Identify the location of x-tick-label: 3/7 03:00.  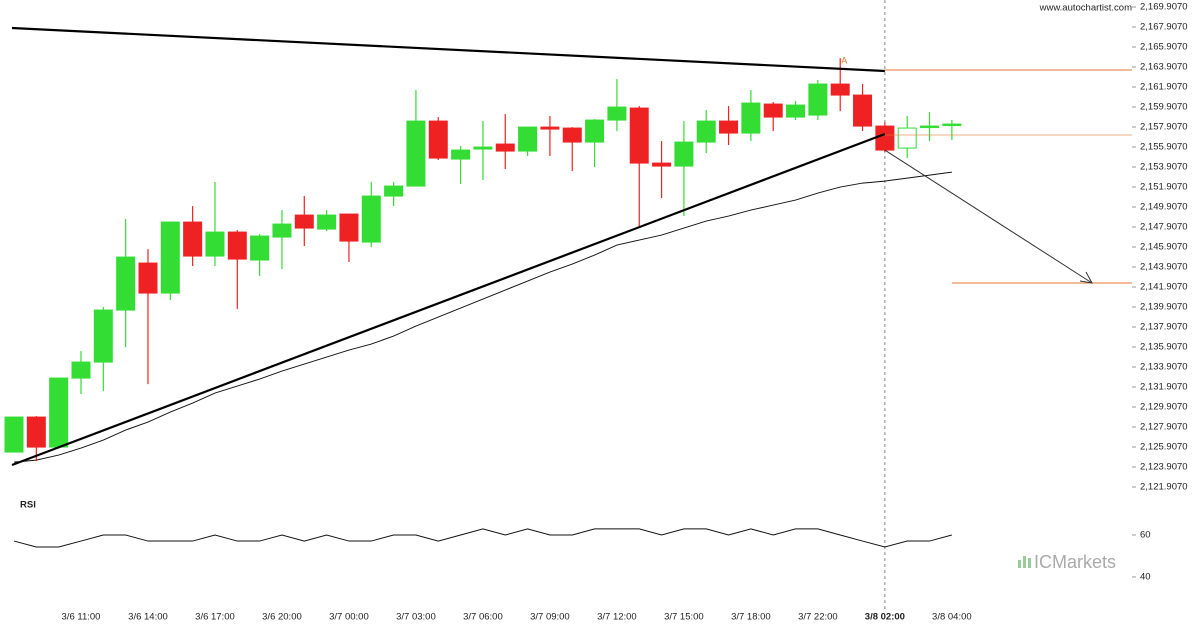
(416, 617).